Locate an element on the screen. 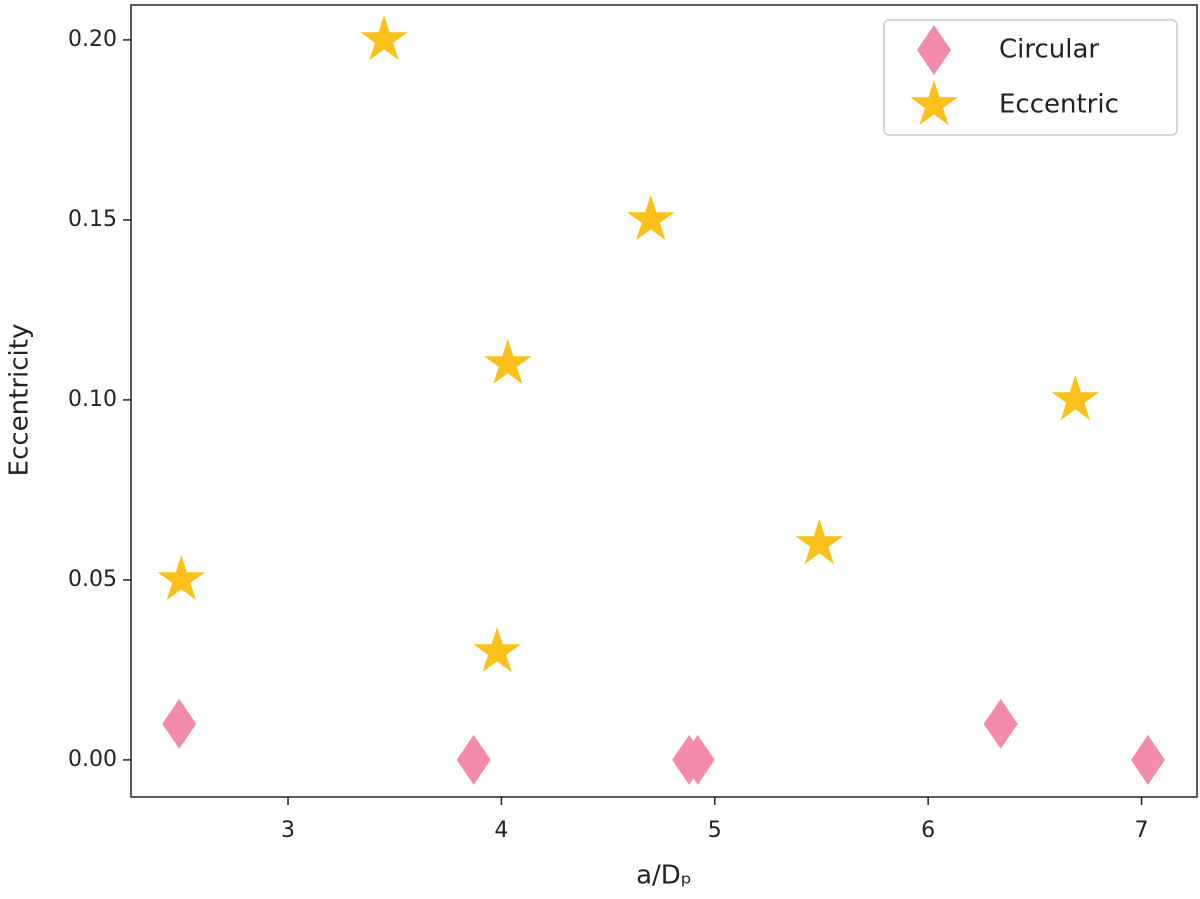 The height and width of the screenshot is (899, 1200). y-tick-label: 0.00 is located at coordinates (92, 759).